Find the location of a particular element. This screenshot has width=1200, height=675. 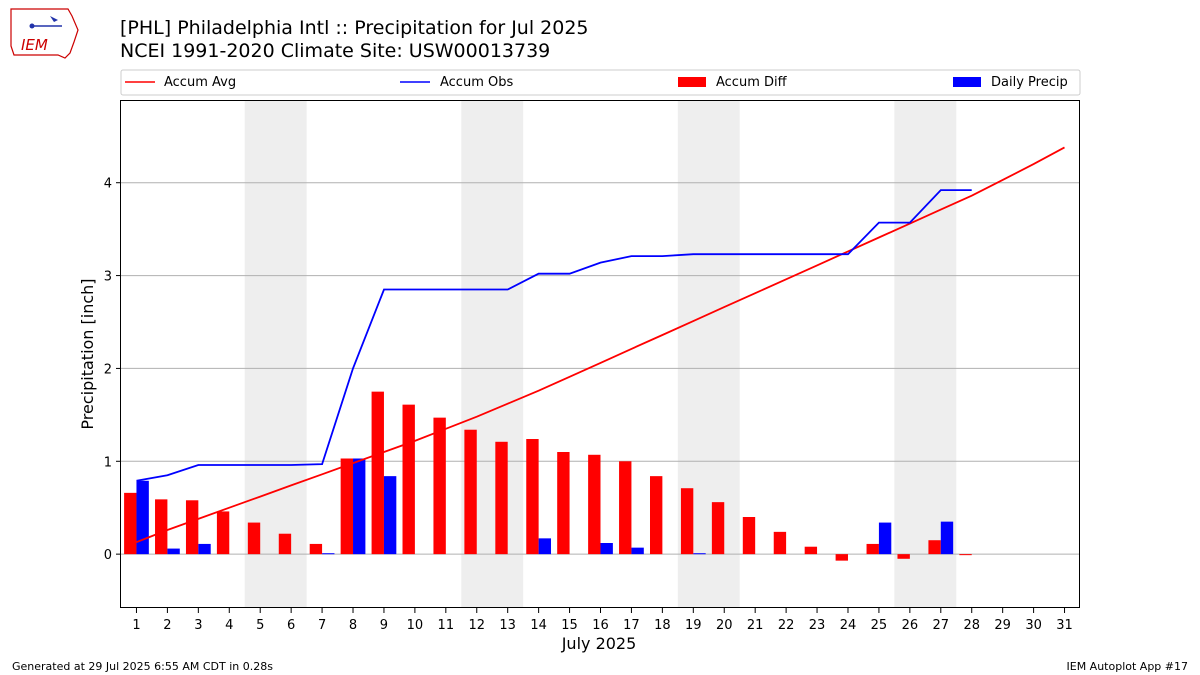

x-tick-label-8: 8 is located at coordinates (353, 625).